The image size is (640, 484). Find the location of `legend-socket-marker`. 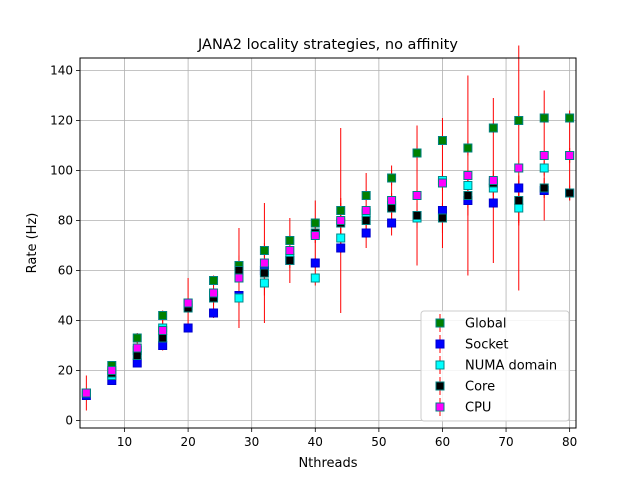

legend-socket-marker is located at coordinates (440, 344).